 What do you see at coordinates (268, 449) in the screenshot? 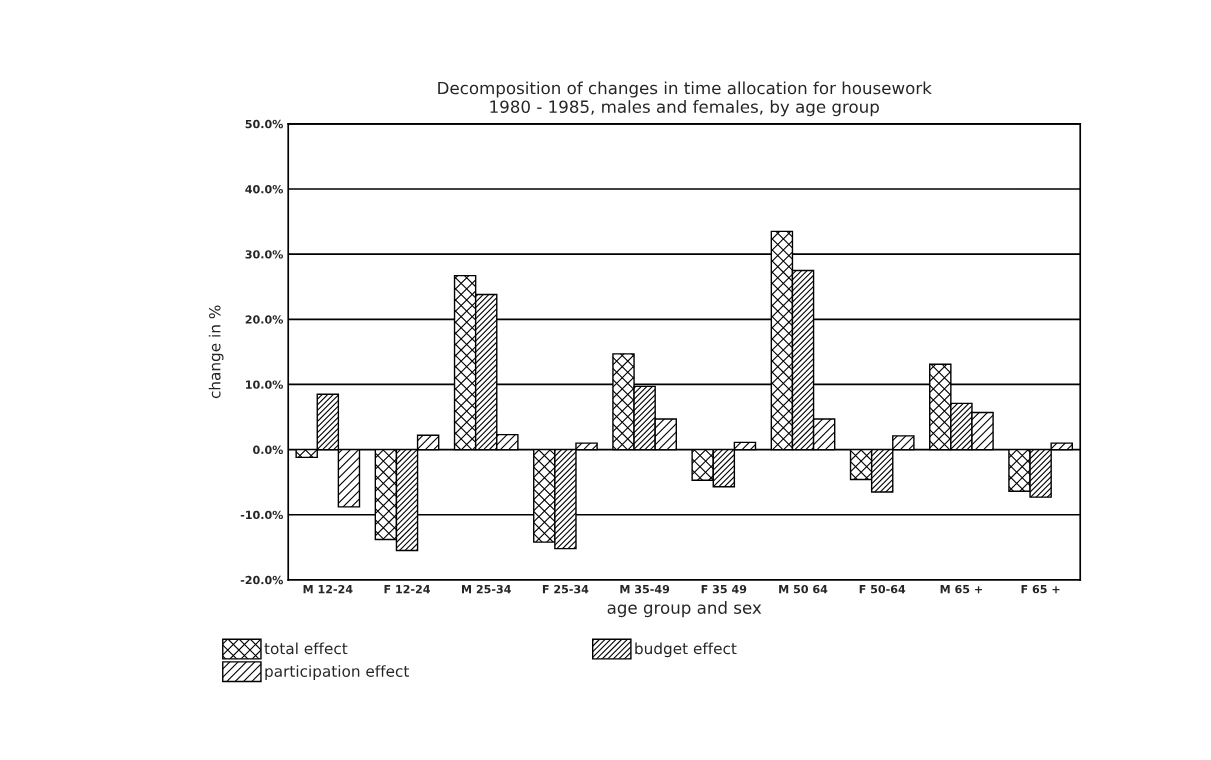
I see `y-tick-label: 0.0%` at bounding box center [268, 449].